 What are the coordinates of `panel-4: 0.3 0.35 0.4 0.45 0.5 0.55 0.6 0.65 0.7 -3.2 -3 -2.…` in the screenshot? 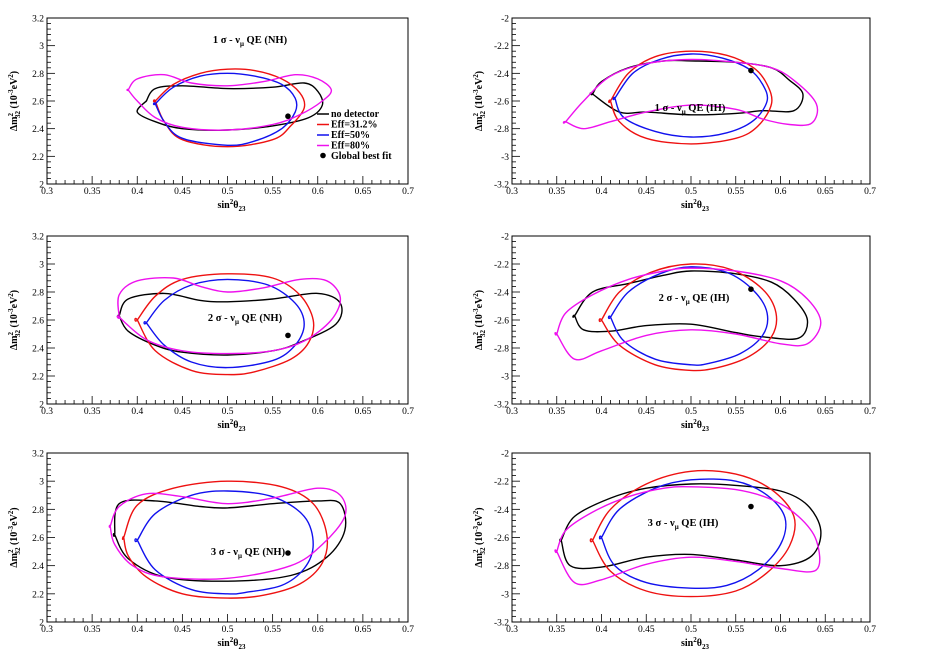 It's located at (674, 333).